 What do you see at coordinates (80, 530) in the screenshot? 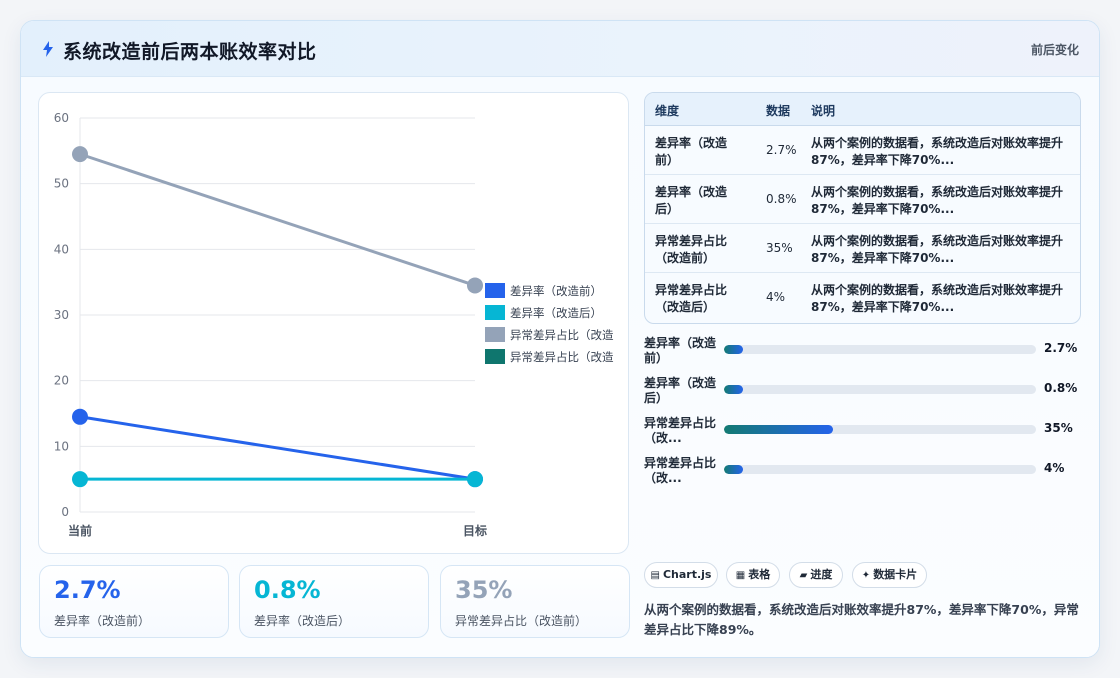
I see `x-tick-label: 当前` at bounding box center [80, 530].